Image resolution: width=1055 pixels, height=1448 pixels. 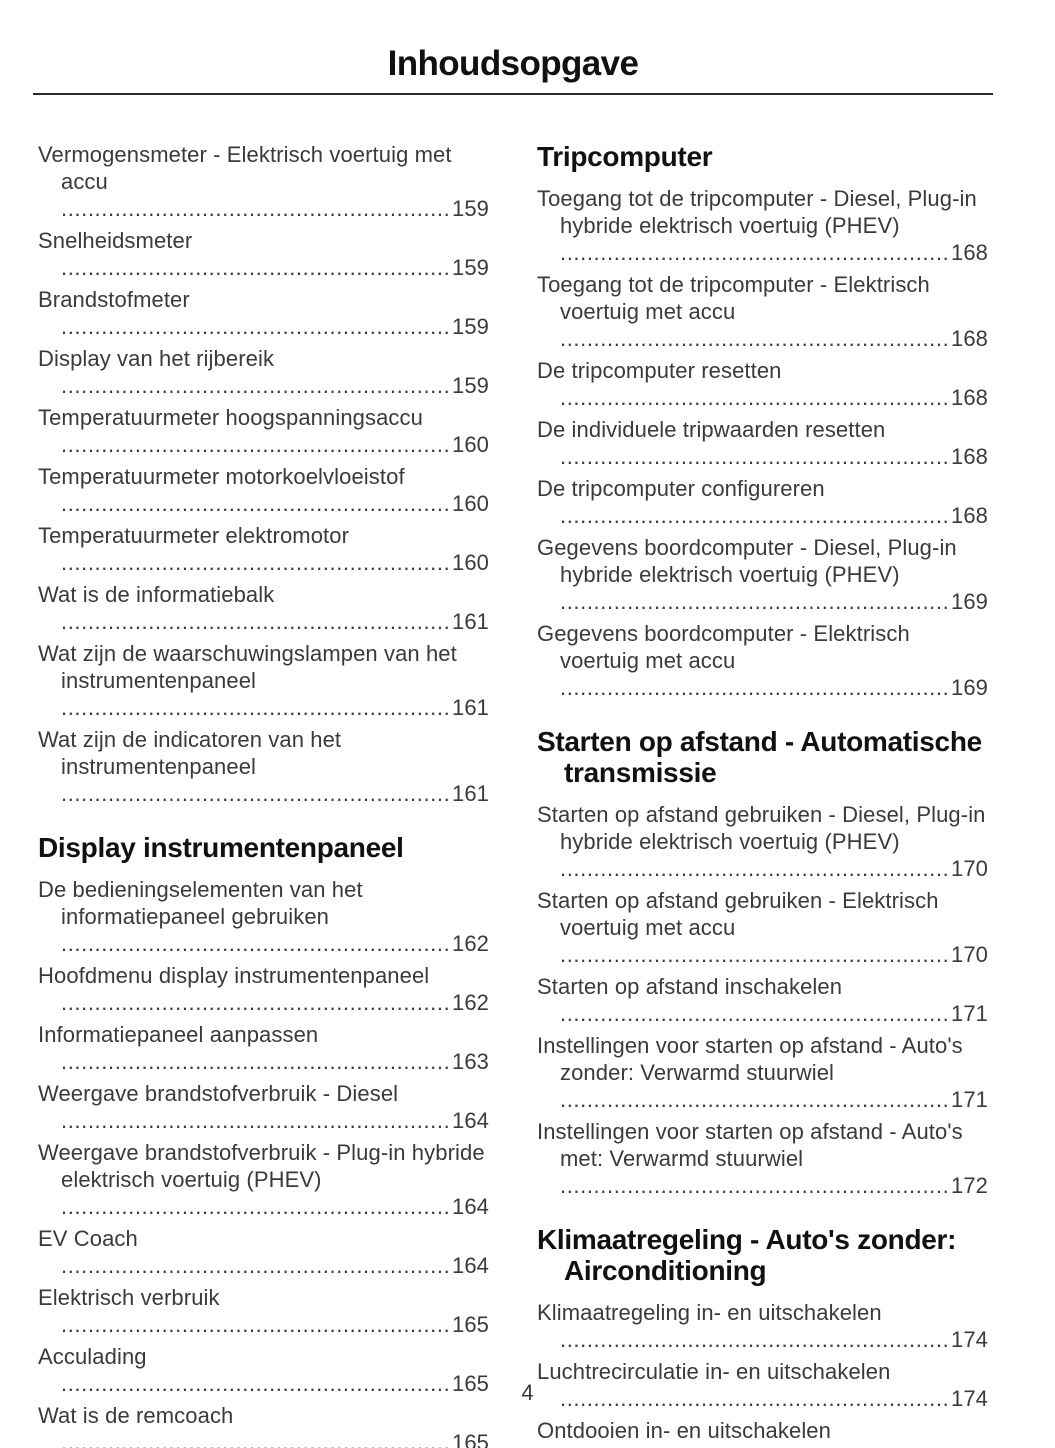 I want to click on toc-entry: Elektrisch verbruik 165, so click(x=263, y=1311).